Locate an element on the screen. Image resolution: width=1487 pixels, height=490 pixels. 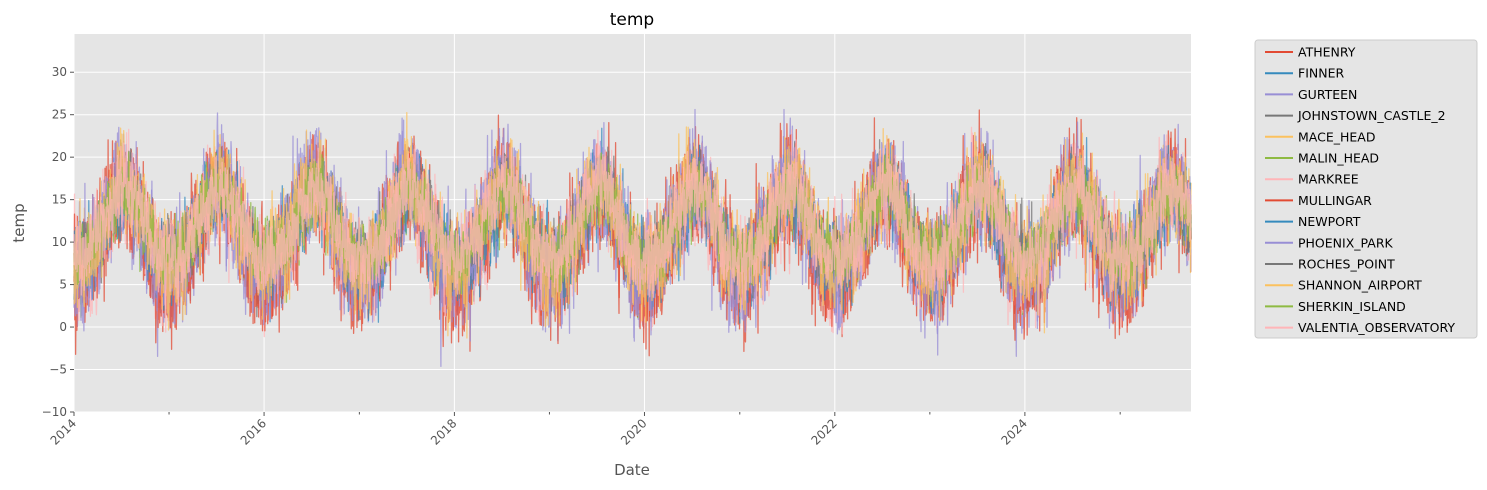
x-tick-label: 2018 is located at coordinates (443, 431).